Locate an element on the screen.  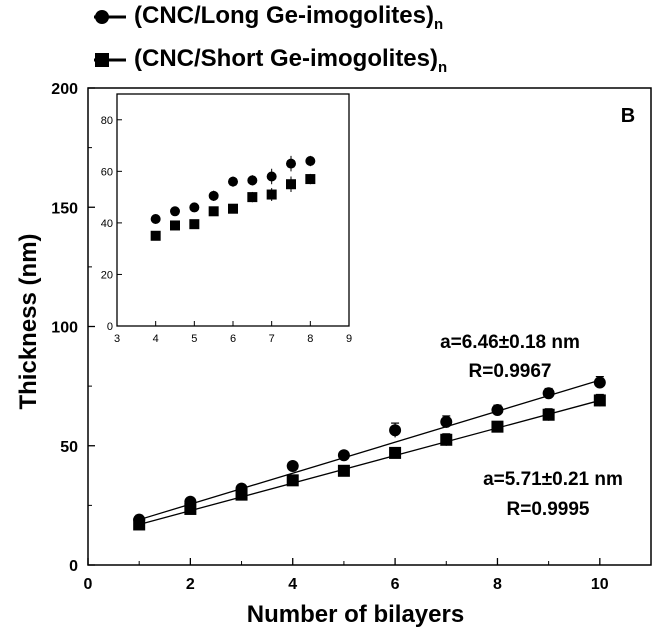
legend-item-long: (CNC/Long Ge-imogolites)n is located at coordinates (268, 17).